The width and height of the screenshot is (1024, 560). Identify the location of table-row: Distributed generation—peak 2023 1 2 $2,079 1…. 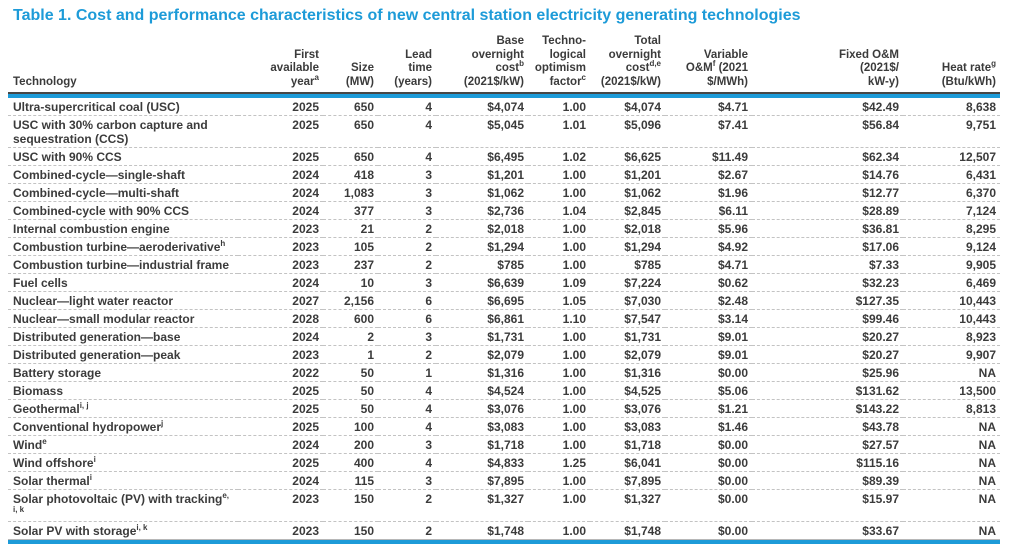
(504, 354).